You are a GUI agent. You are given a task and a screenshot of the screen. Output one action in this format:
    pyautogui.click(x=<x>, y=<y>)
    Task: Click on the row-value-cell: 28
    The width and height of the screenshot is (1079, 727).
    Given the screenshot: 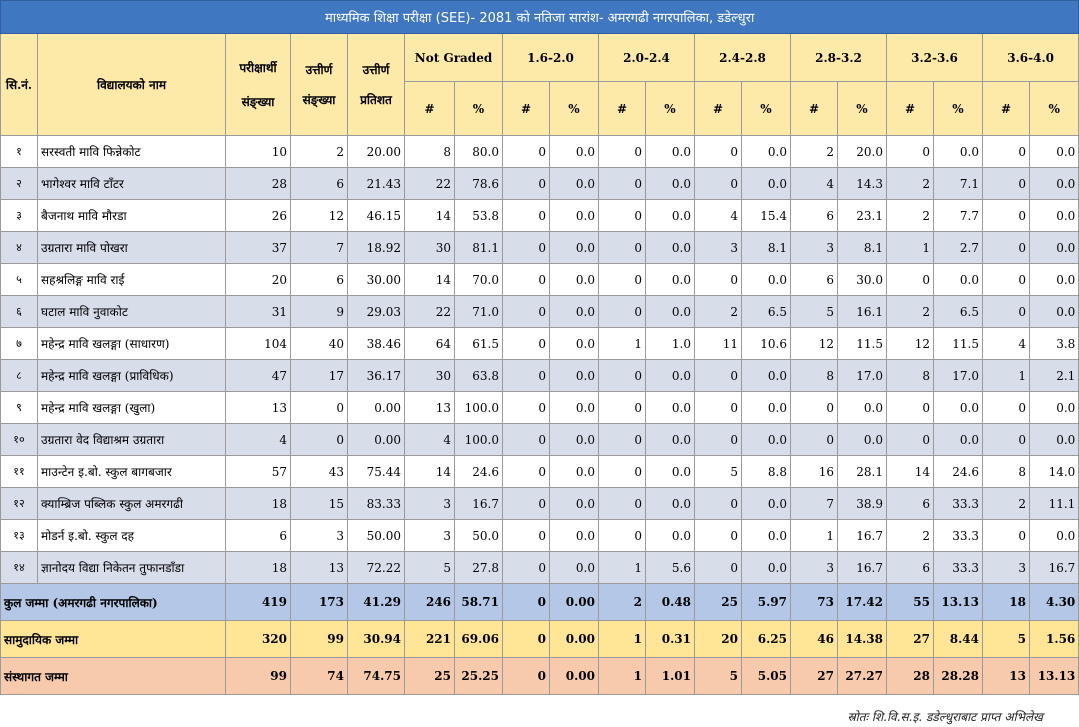 What is the action you would take?
    pyautogui.click(x=258, y=183)
    